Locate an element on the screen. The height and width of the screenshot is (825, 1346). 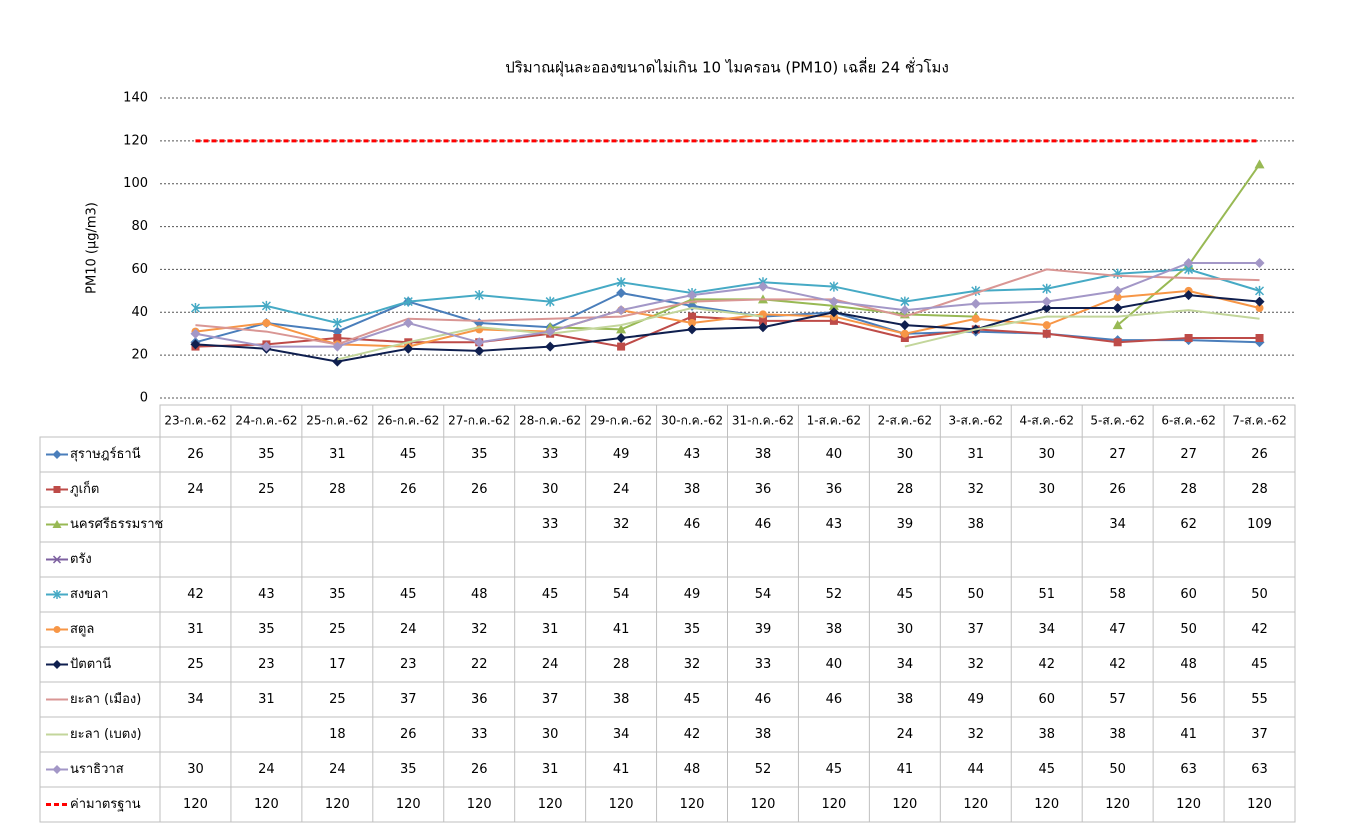
legend-label: นราธิวาส is located at coordinates (97, 769).